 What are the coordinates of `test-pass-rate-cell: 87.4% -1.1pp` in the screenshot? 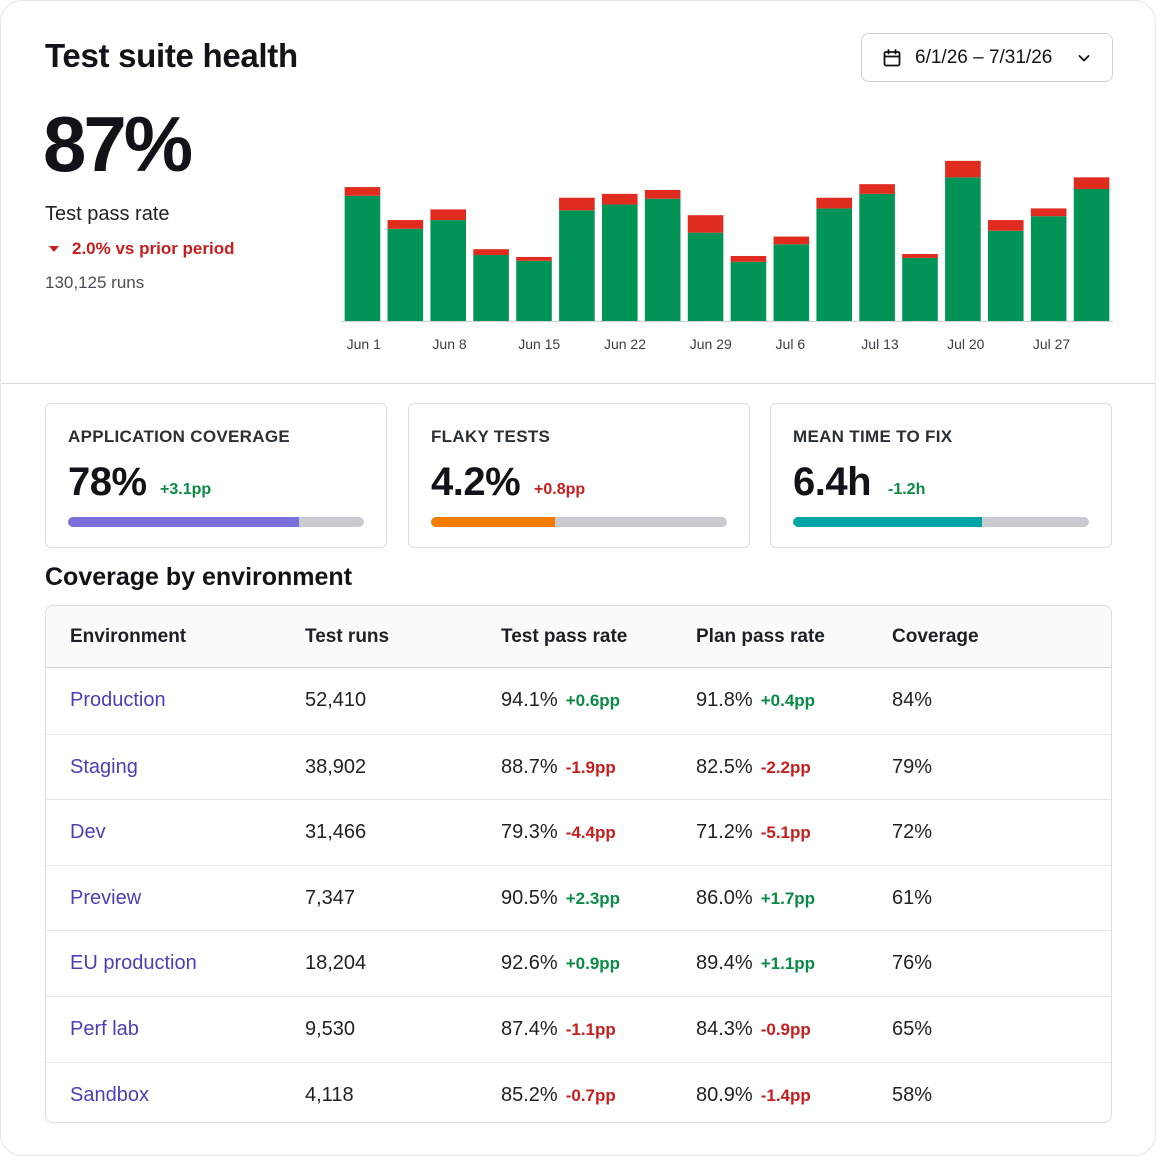 It's located at (558, 1029).